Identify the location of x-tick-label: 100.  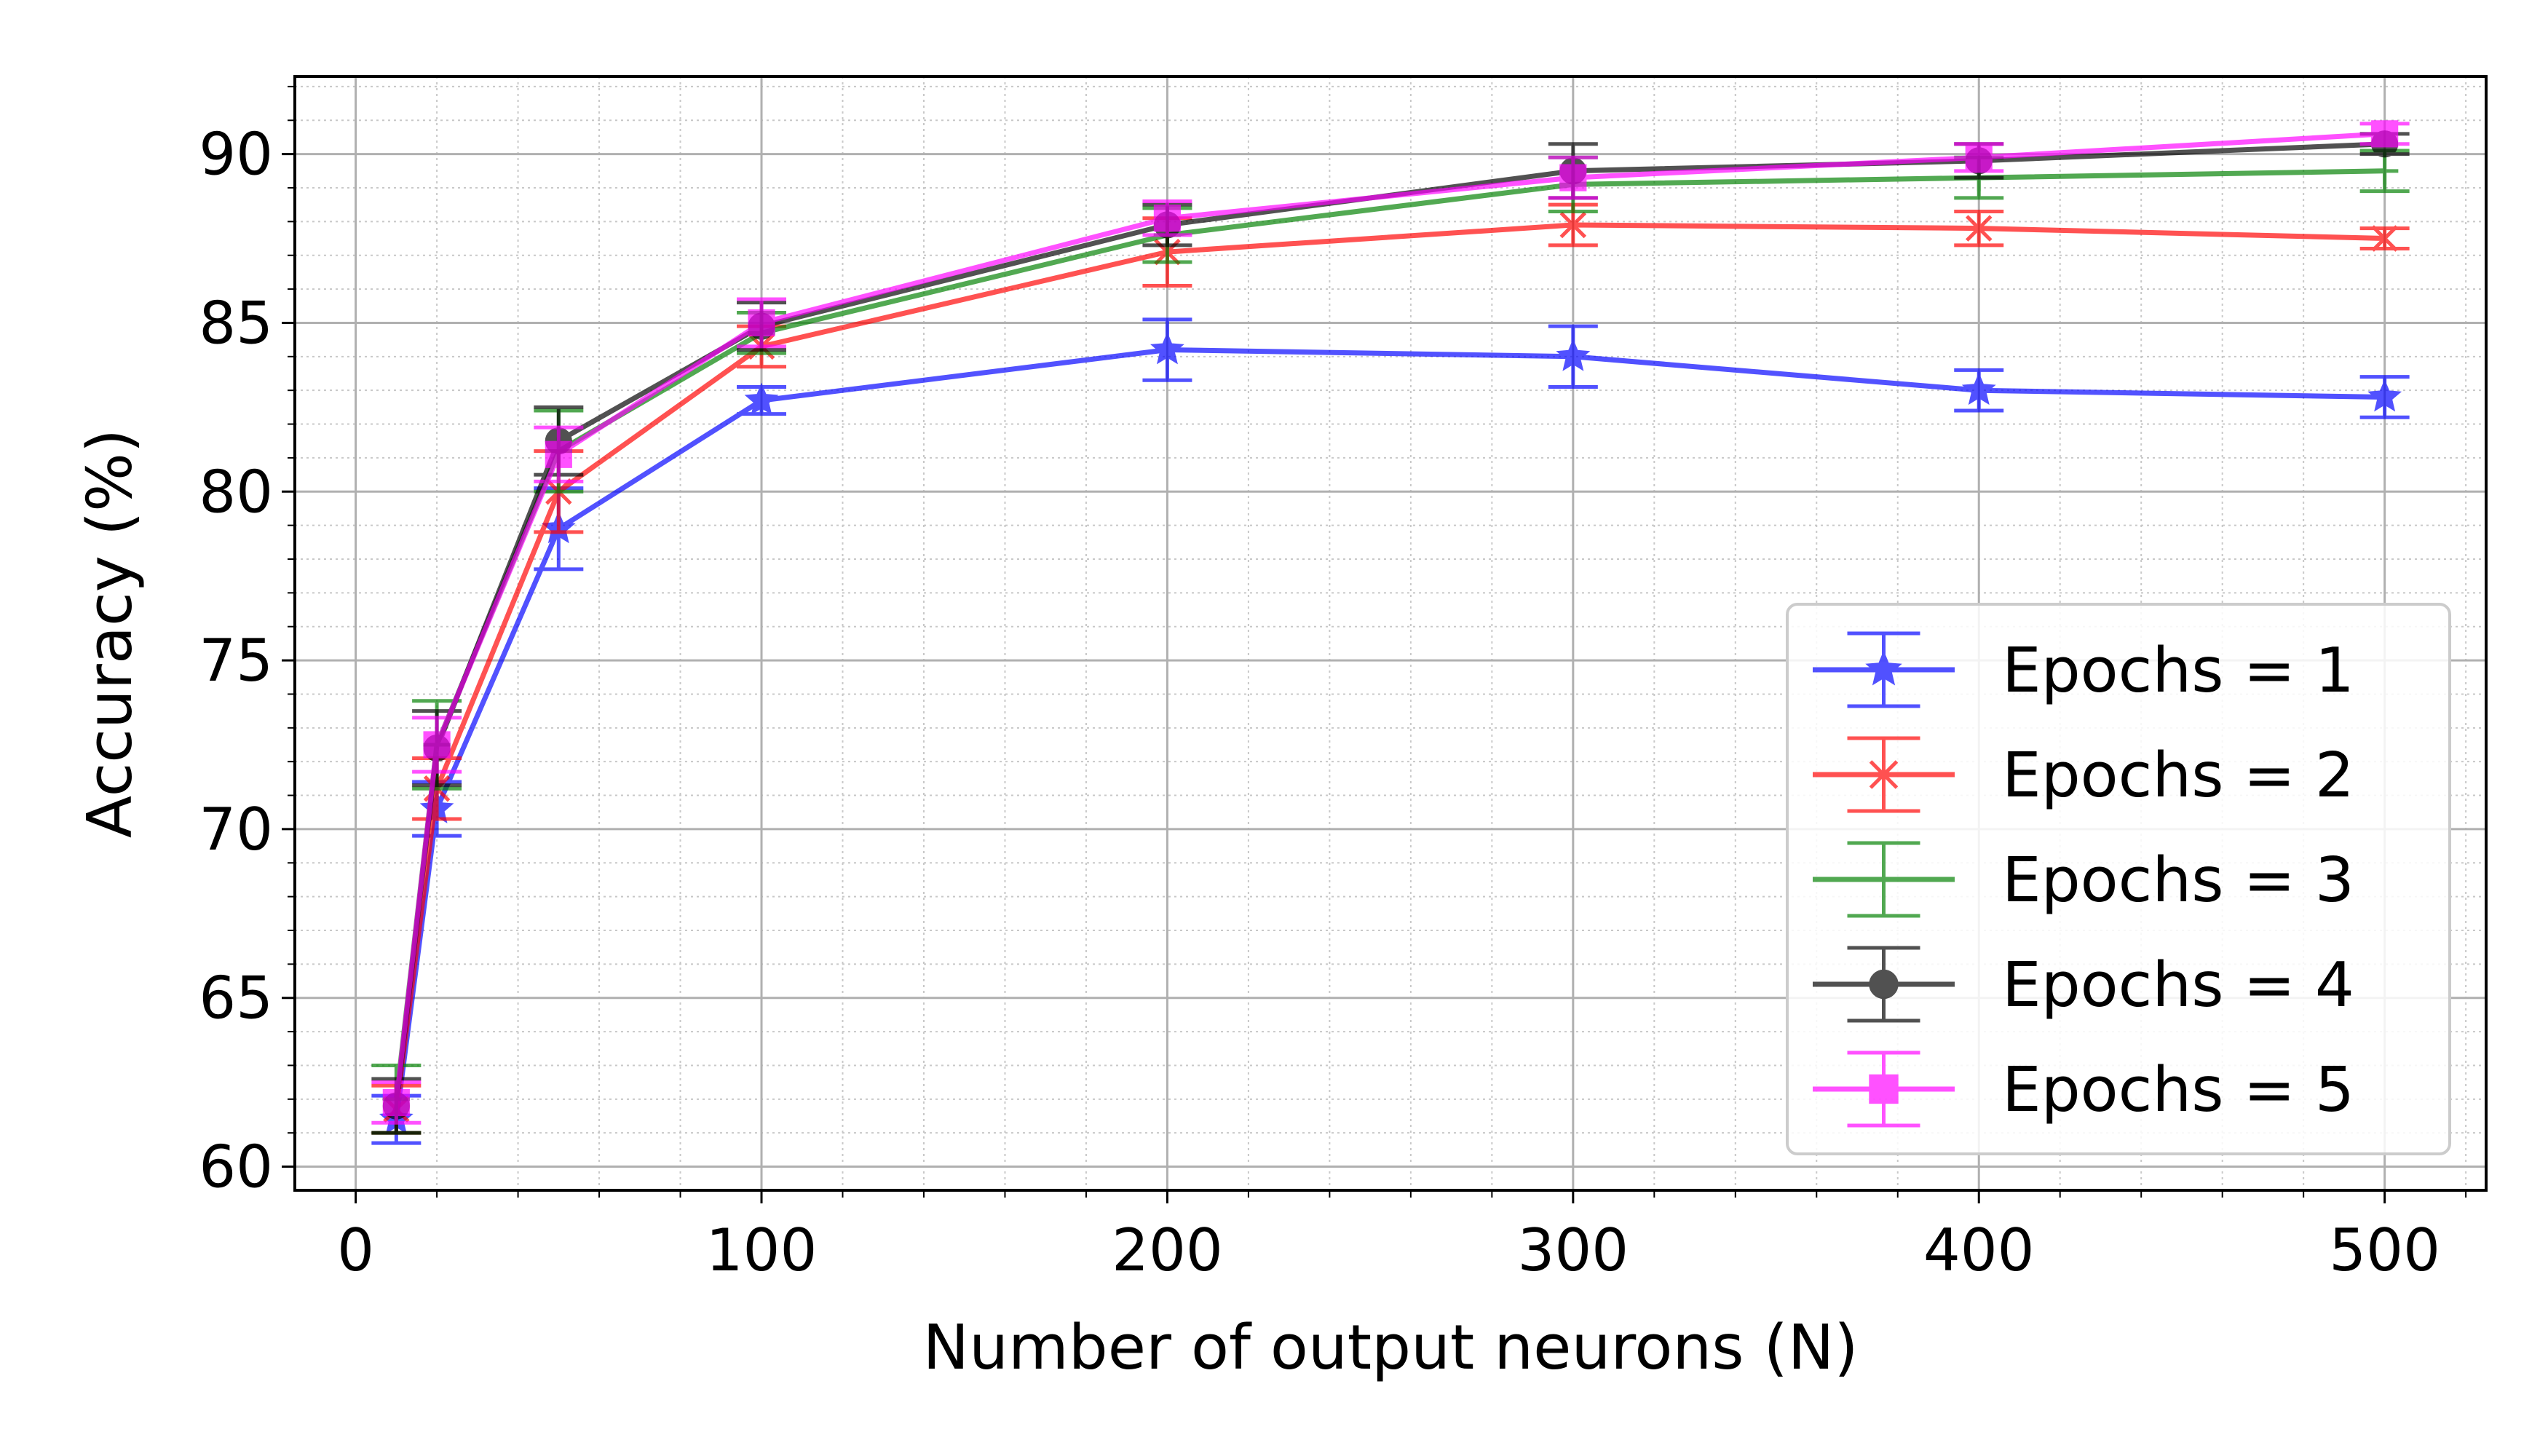
(762, 1250).